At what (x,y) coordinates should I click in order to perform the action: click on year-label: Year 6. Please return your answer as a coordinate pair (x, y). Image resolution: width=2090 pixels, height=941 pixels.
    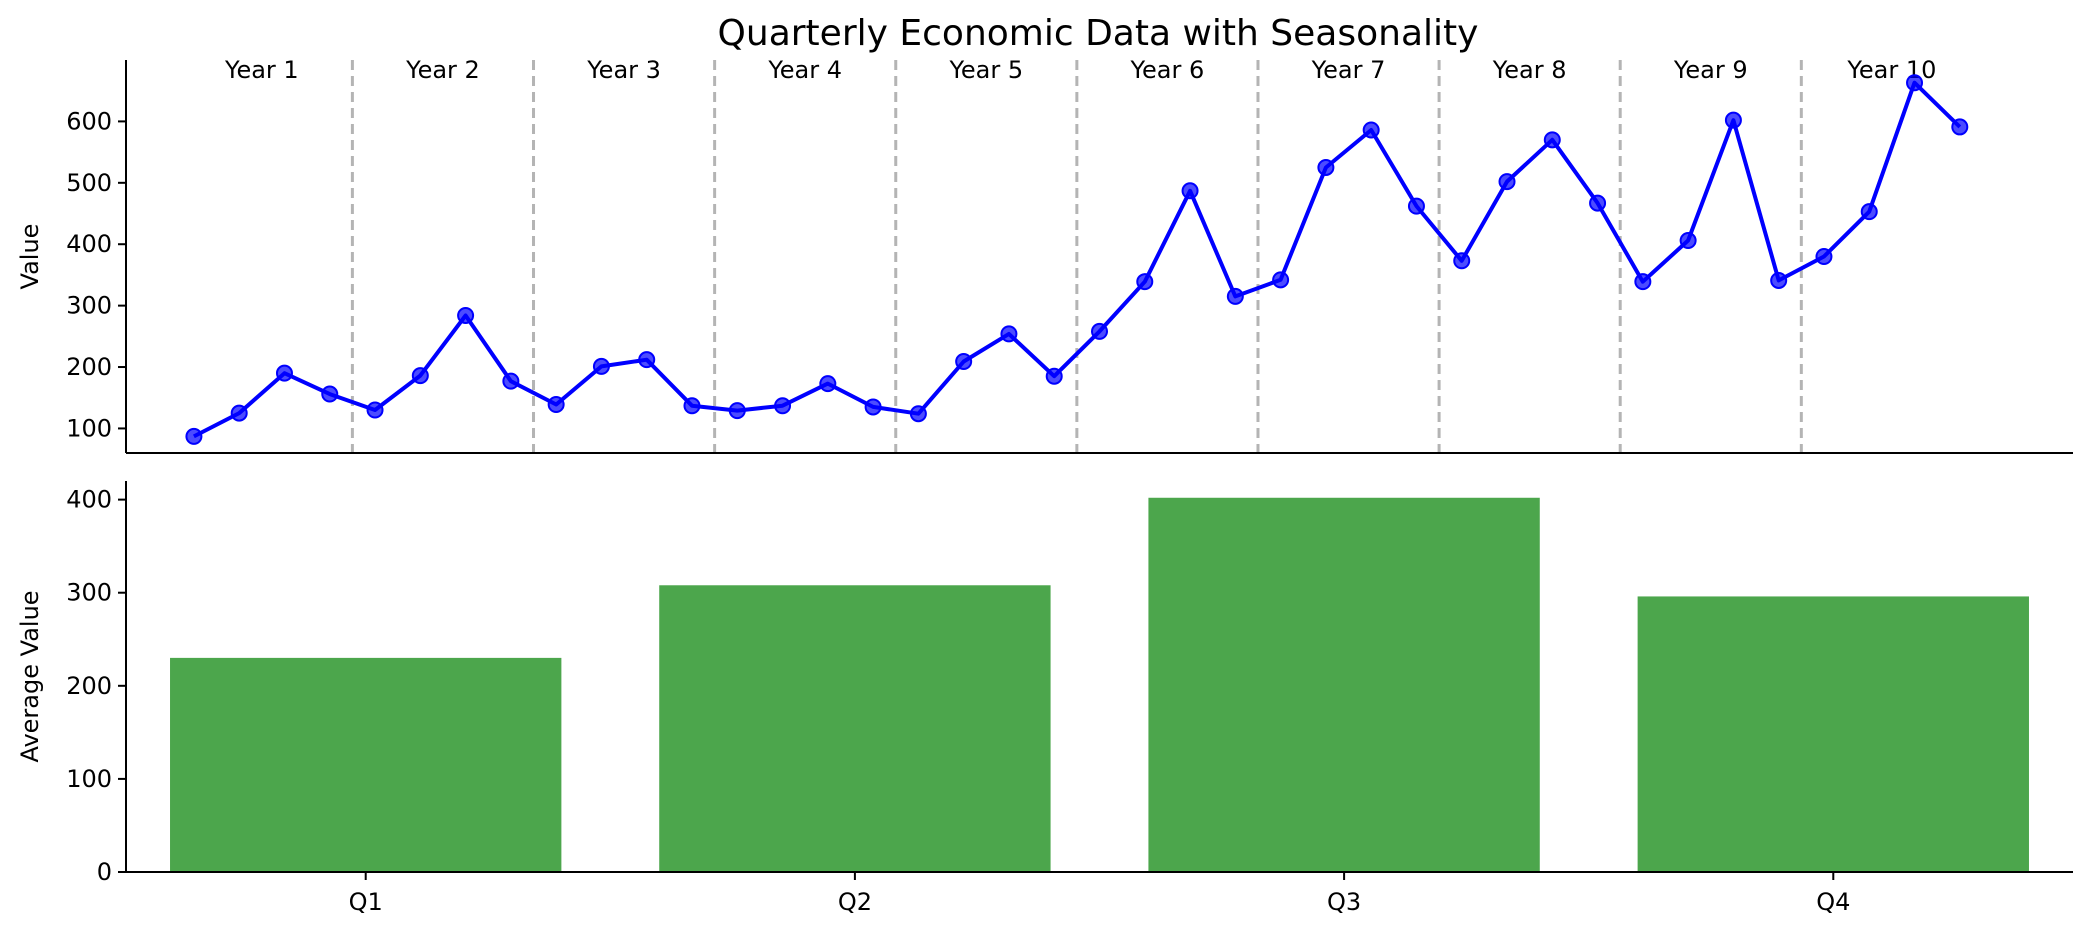
    Looking at the image, I should click on (1167, 70).